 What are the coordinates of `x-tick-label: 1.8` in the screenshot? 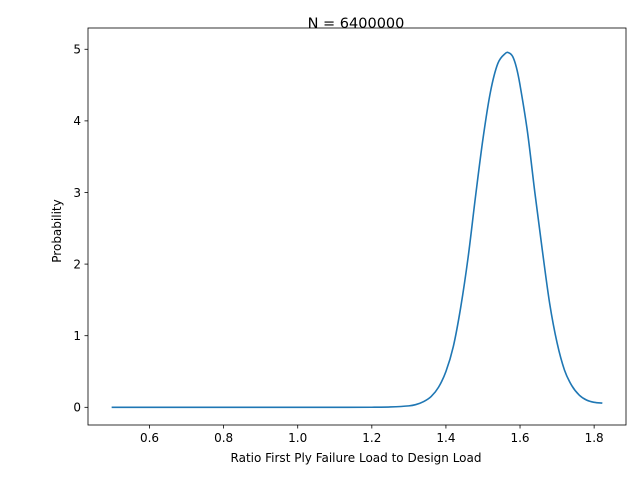 It's located at (594, 438).